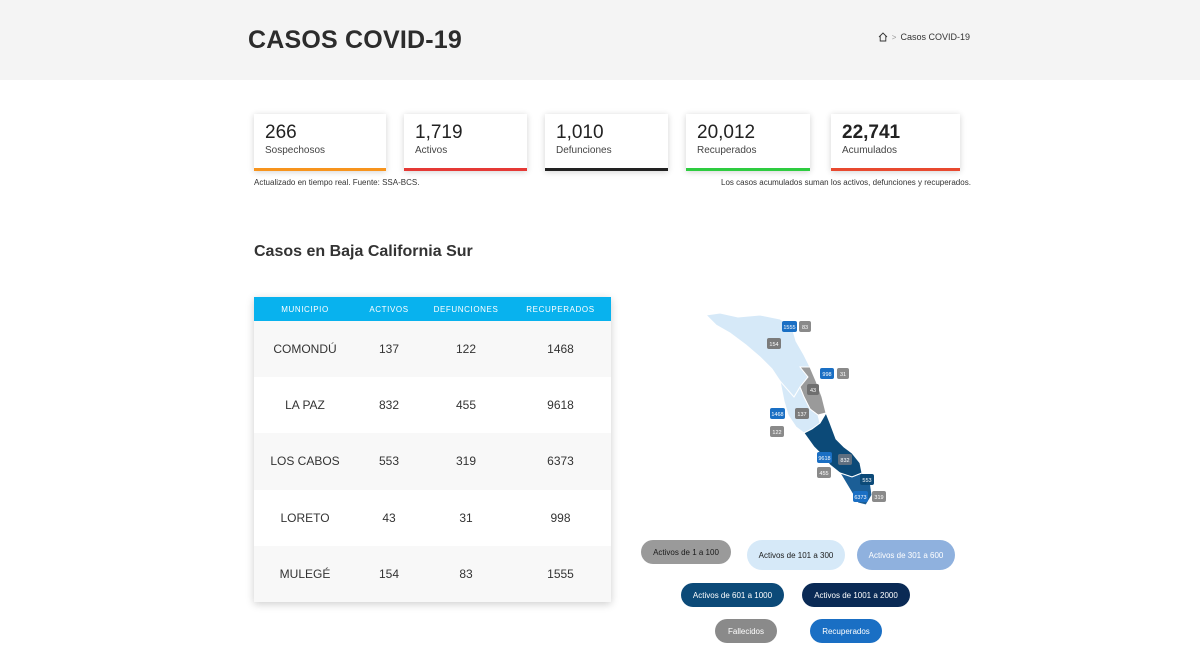 The image size is (1200, 666). What do you see at coordinates (465, 142) in the screenshot?
I see `stat-card-activos: 1,719 Activos` at bounding box center [465, 142].